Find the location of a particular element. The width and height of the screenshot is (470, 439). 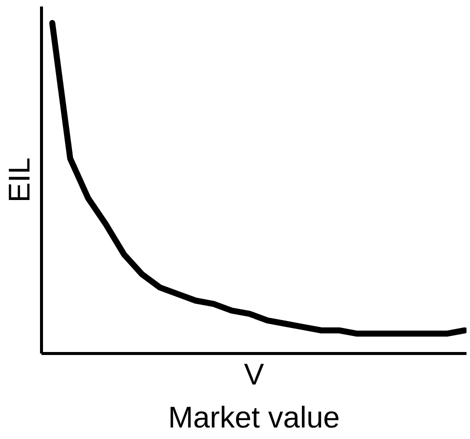

y-axis-title: EIL is located at coordinates (20, 180).